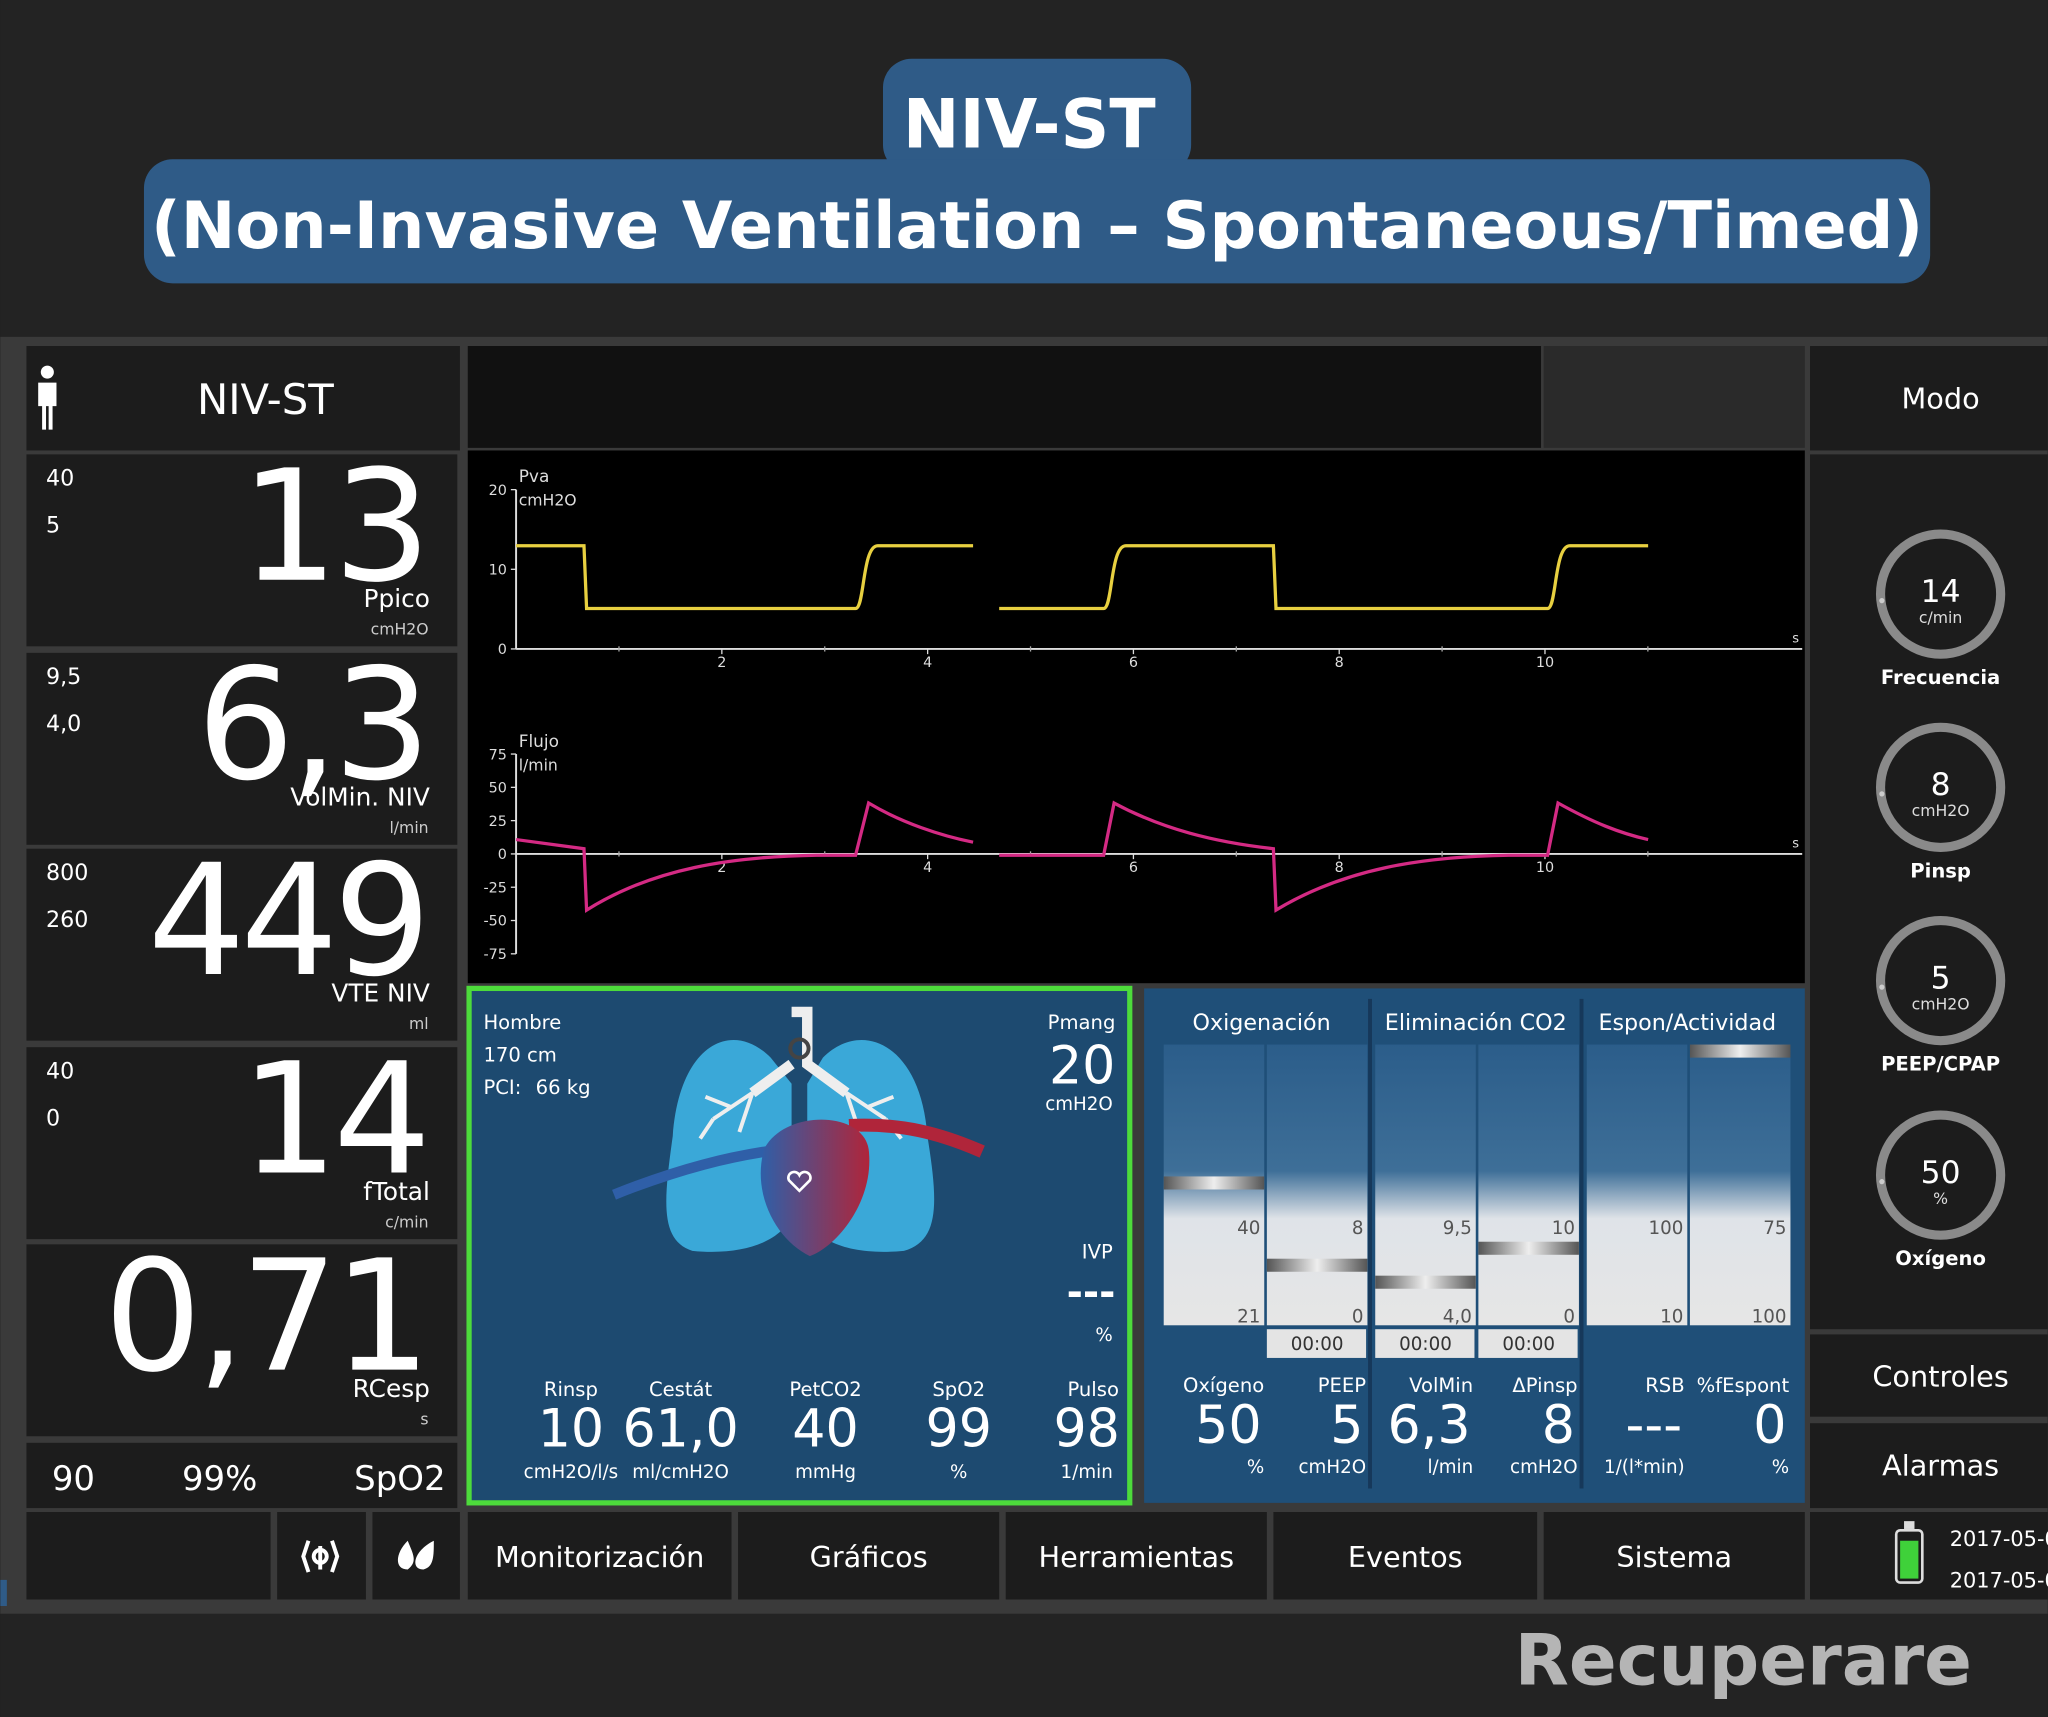  I want to click on subtitle-pill, so click(1037, 221).